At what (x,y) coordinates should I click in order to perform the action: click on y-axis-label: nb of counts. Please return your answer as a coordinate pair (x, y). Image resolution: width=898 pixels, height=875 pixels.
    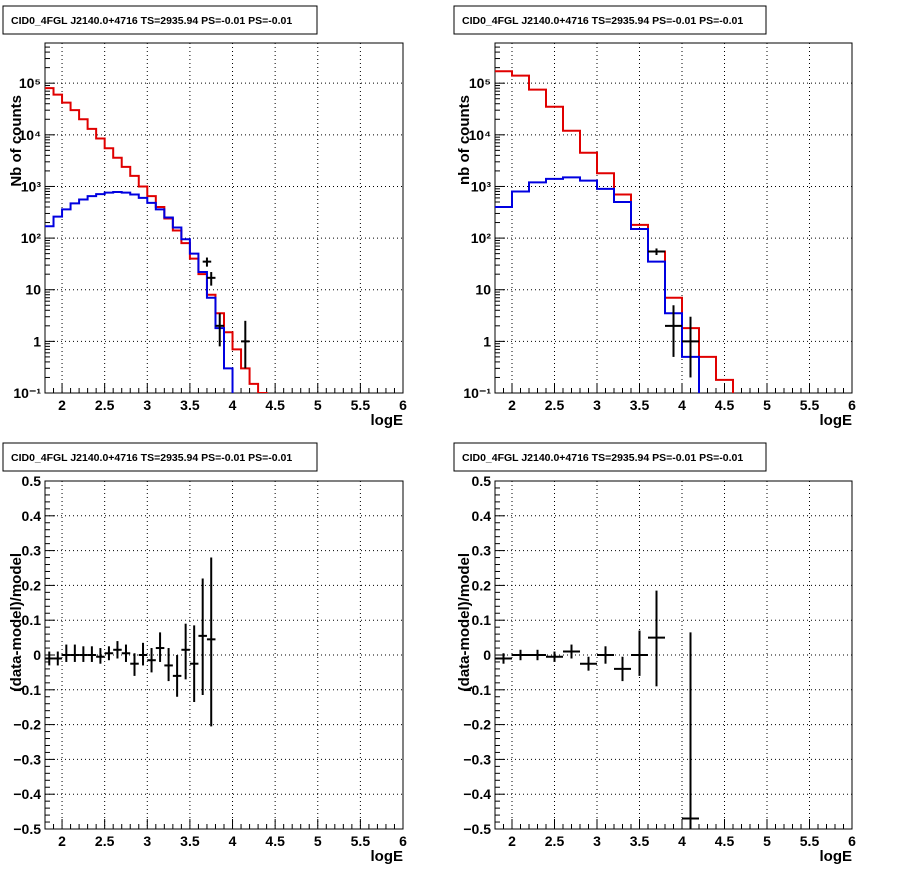
    Looking at the image, I should click on (464, 140).